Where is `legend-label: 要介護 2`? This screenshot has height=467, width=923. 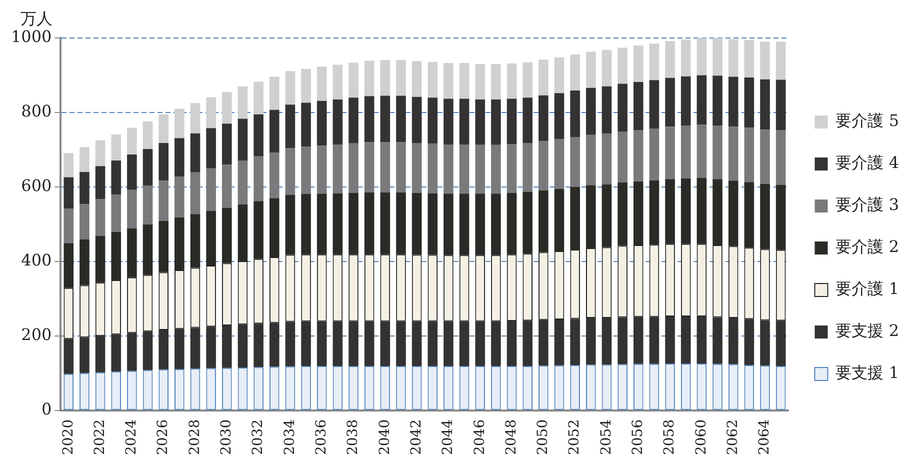 legend-label: 要介護 2 is located at coordinates (867, 246).